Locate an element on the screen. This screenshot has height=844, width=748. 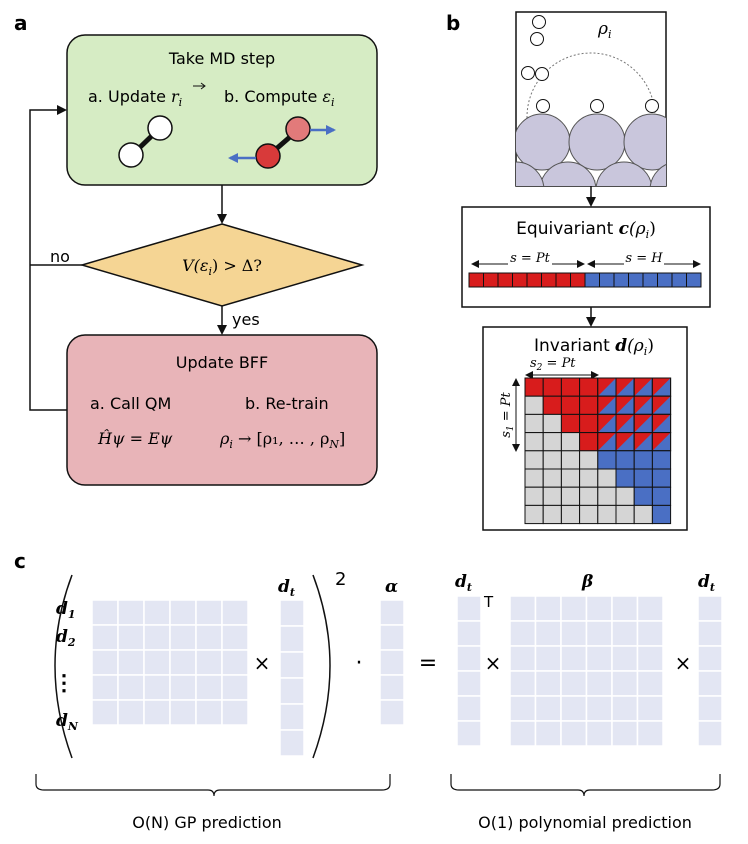
schrodinger-equation: Ĥψ = Eψ is located at coordinates (135, 438).